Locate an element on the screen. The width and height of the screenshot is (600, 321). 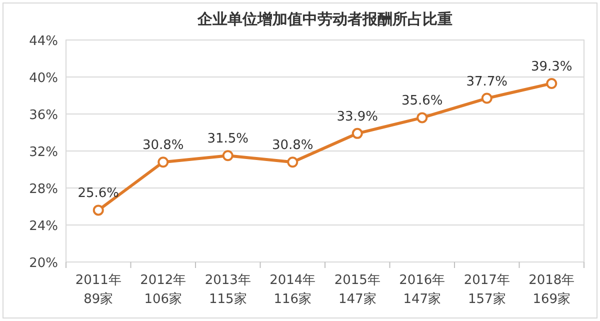
y-tick-label: 36% is located at coordinates (43, 115).